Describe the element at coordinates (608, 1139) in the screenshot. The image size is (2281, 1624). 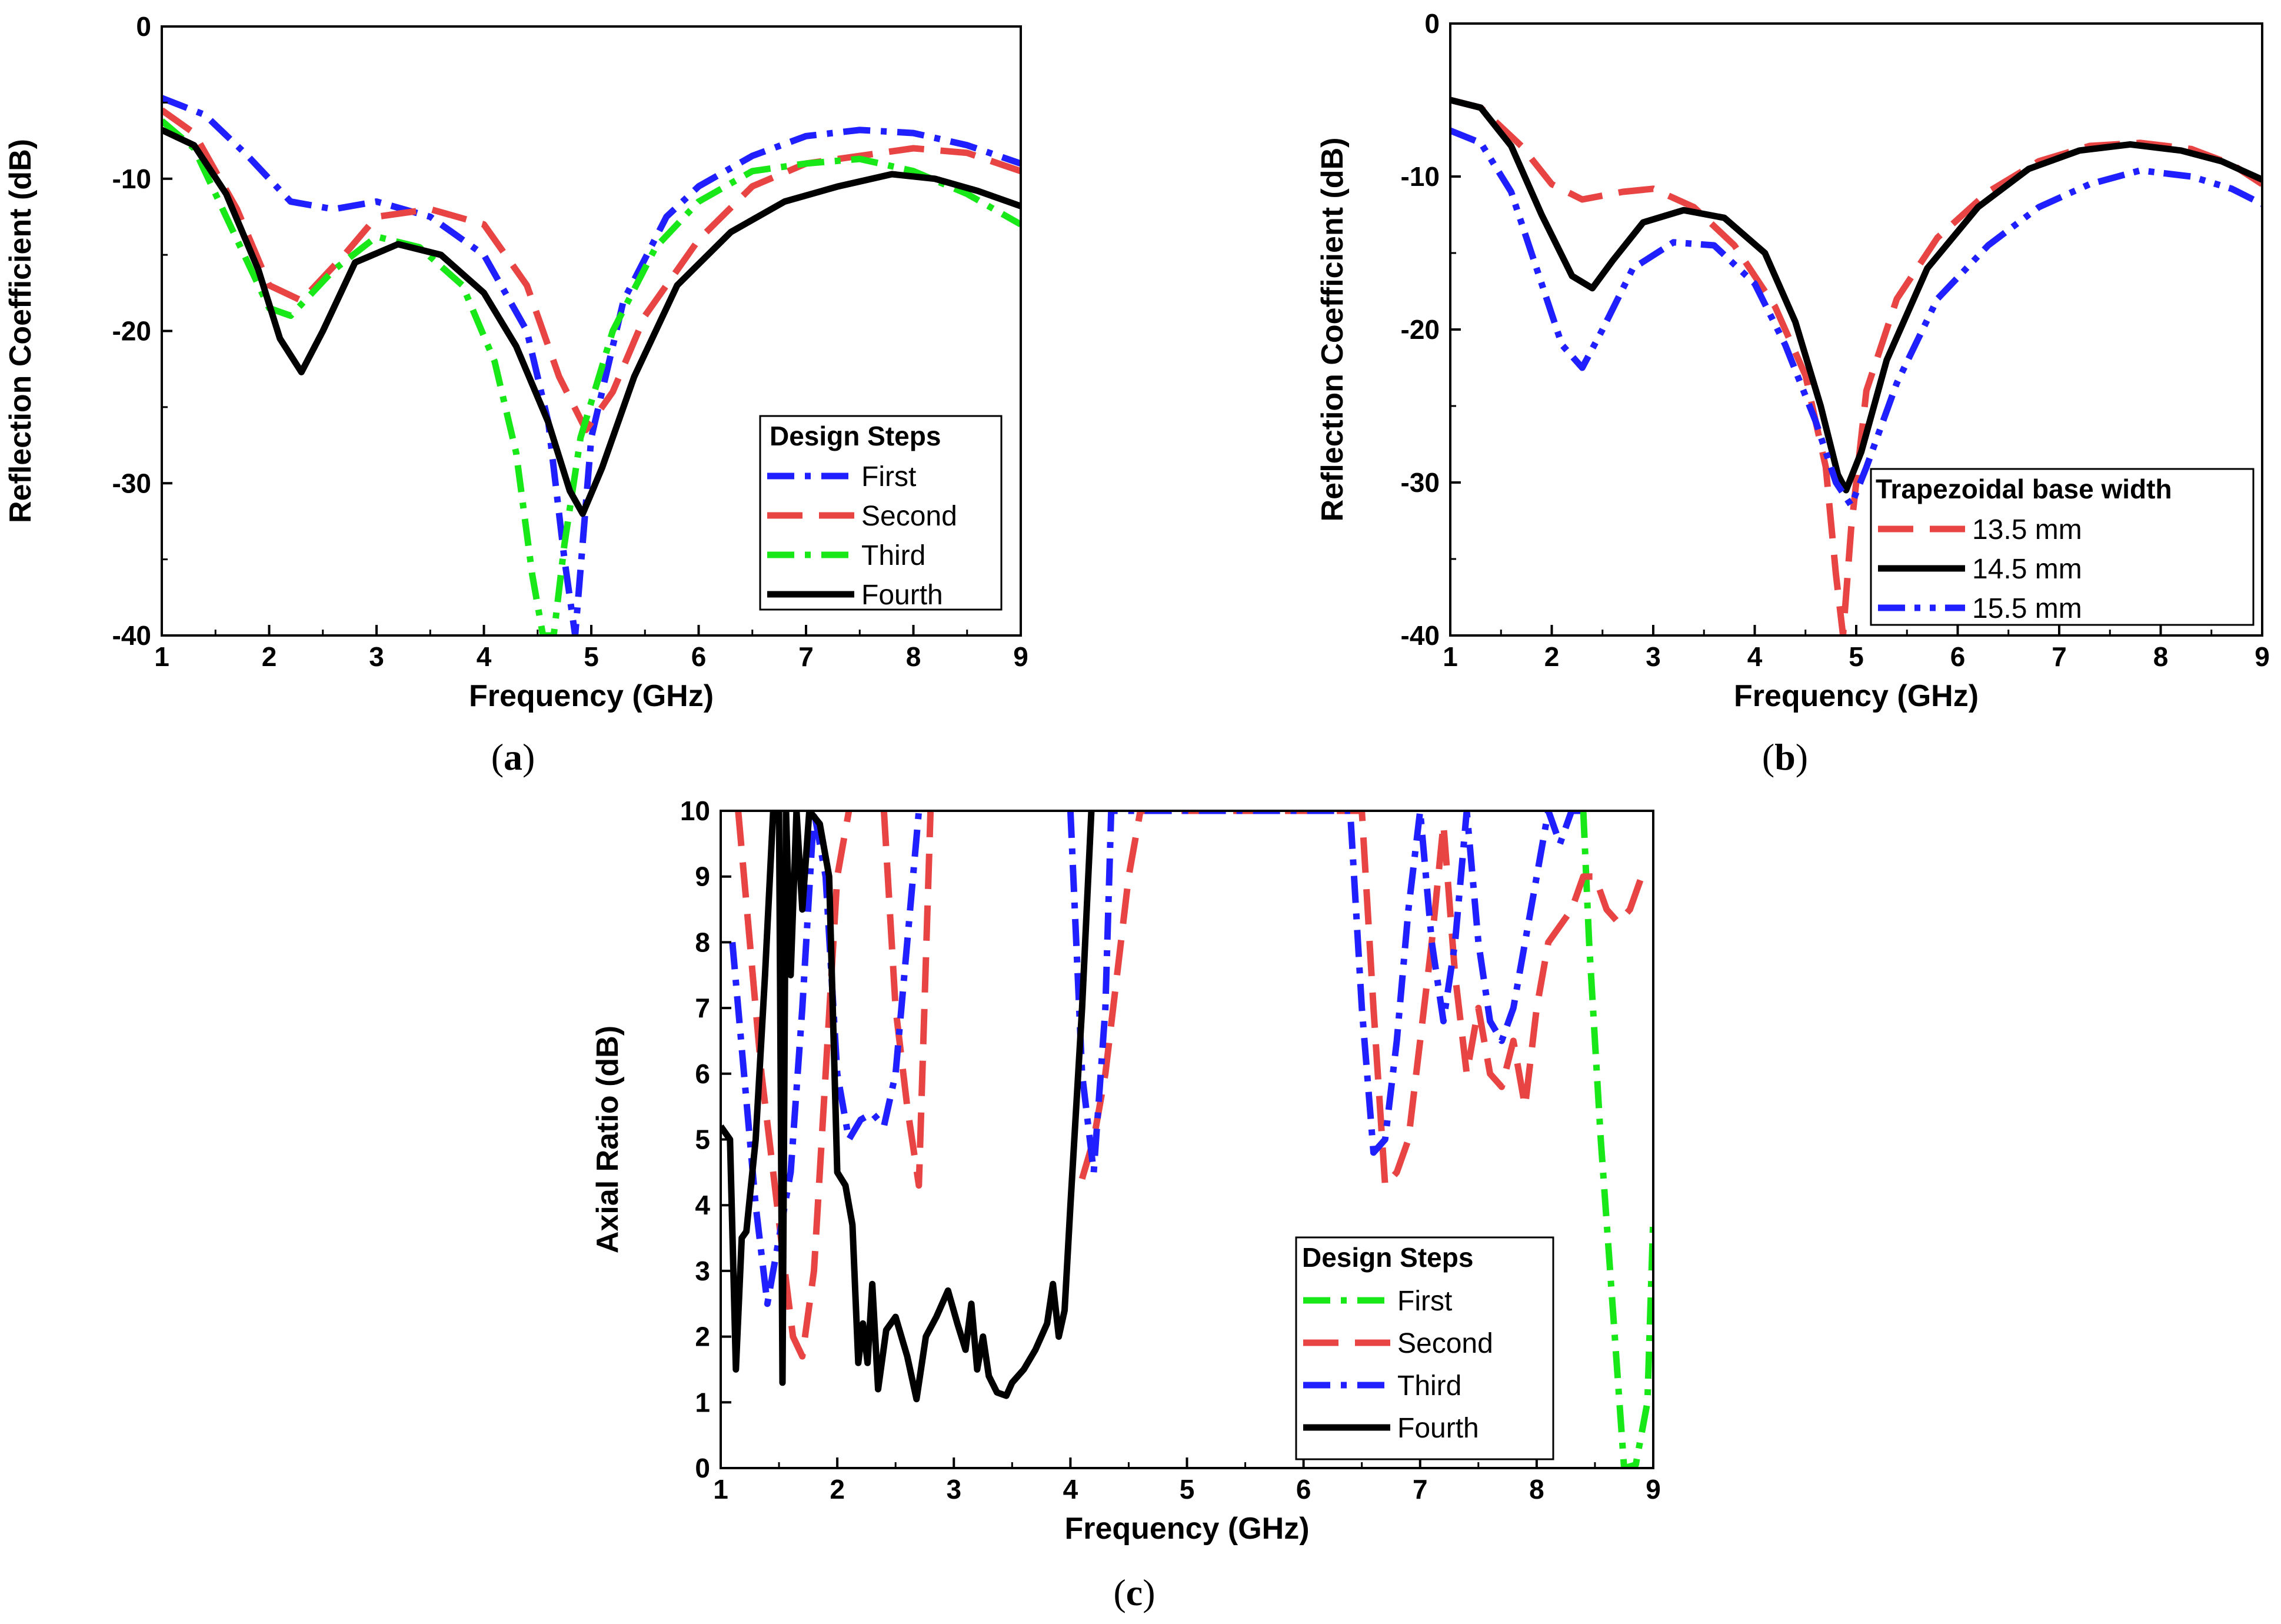
I see `y-axis-title: Axial Ratio (dB)` at that location.